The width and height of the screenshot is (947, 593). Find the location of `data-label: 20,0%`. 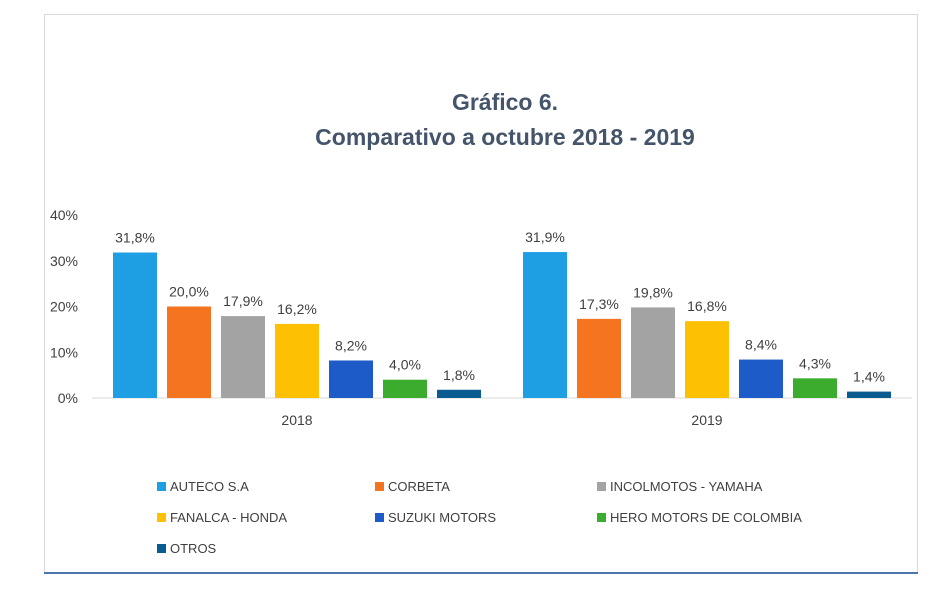

data-label: 20,0% is located at coordinates (189, 292).